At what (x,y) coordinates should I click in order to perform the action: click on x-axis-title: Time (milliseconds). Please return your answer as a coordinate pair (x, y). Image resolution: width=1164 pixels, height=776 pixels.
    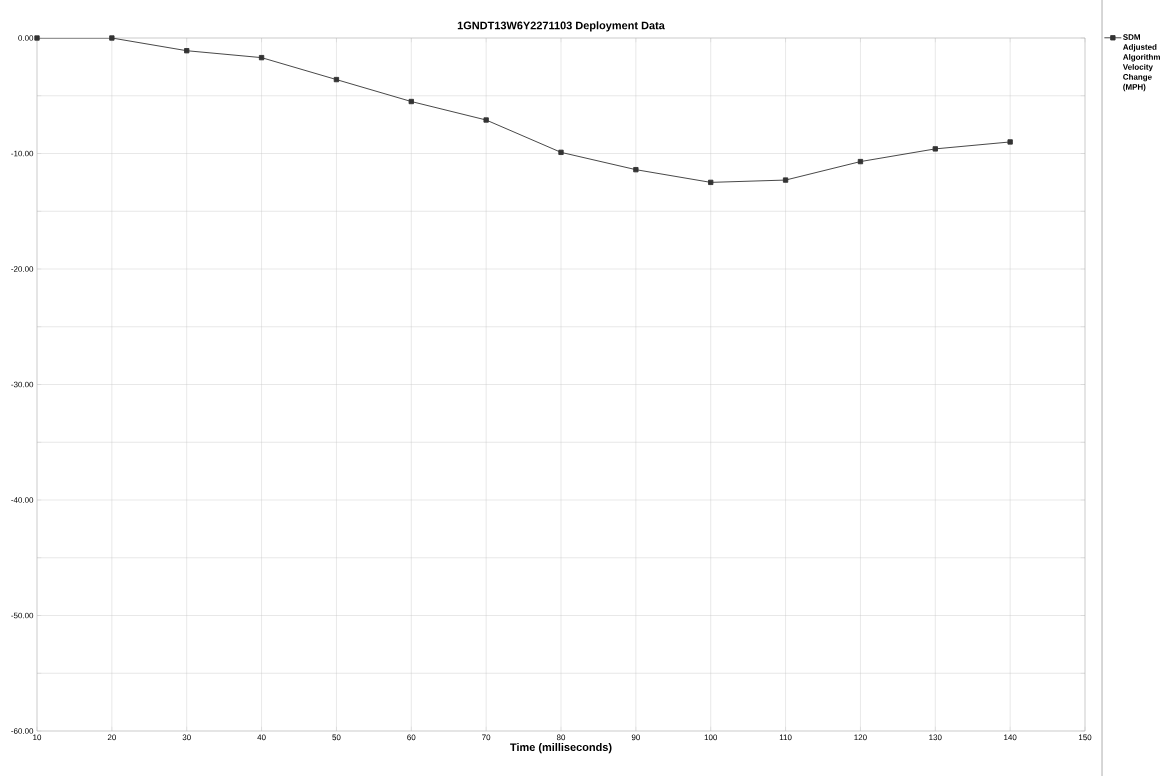
    Looking at the image, I should click on (561, 748).